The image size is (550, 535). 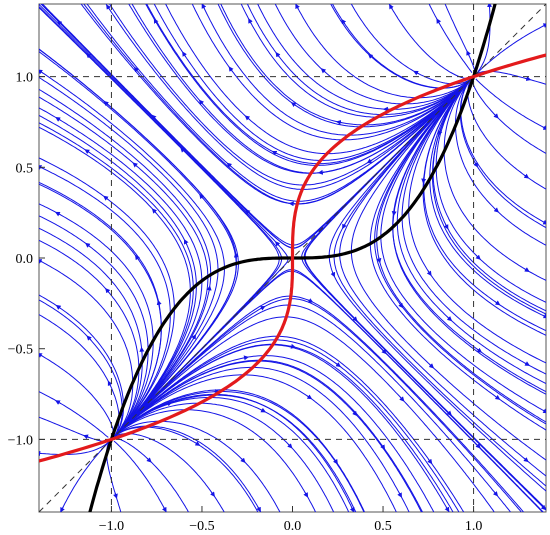 I want to click on x-tick-label-0: −1.0, so click(x=111, y=526).